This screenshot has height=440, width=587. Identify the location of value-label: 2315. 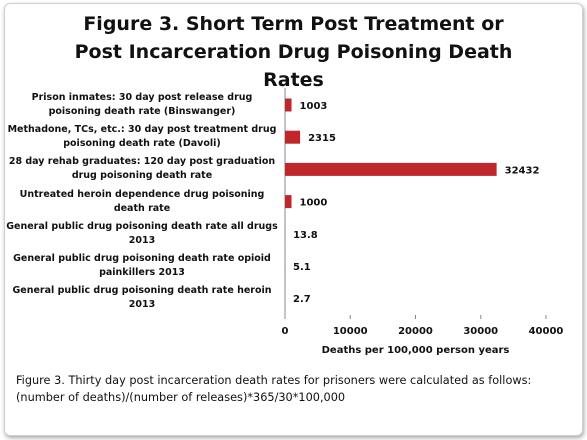
(322, 138).